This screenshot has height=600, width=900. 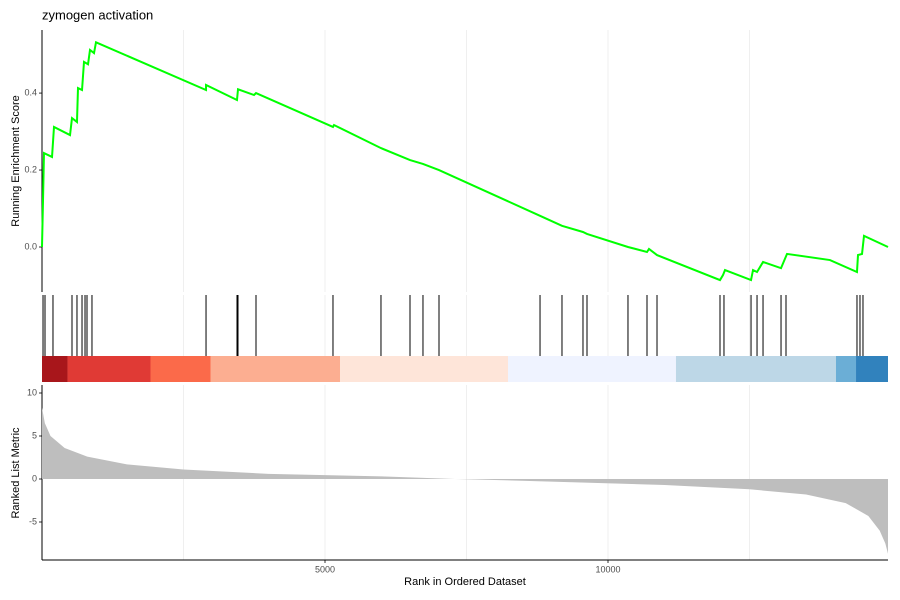 I want to click on y-tick-label: -5, so click(x=33, y=521).